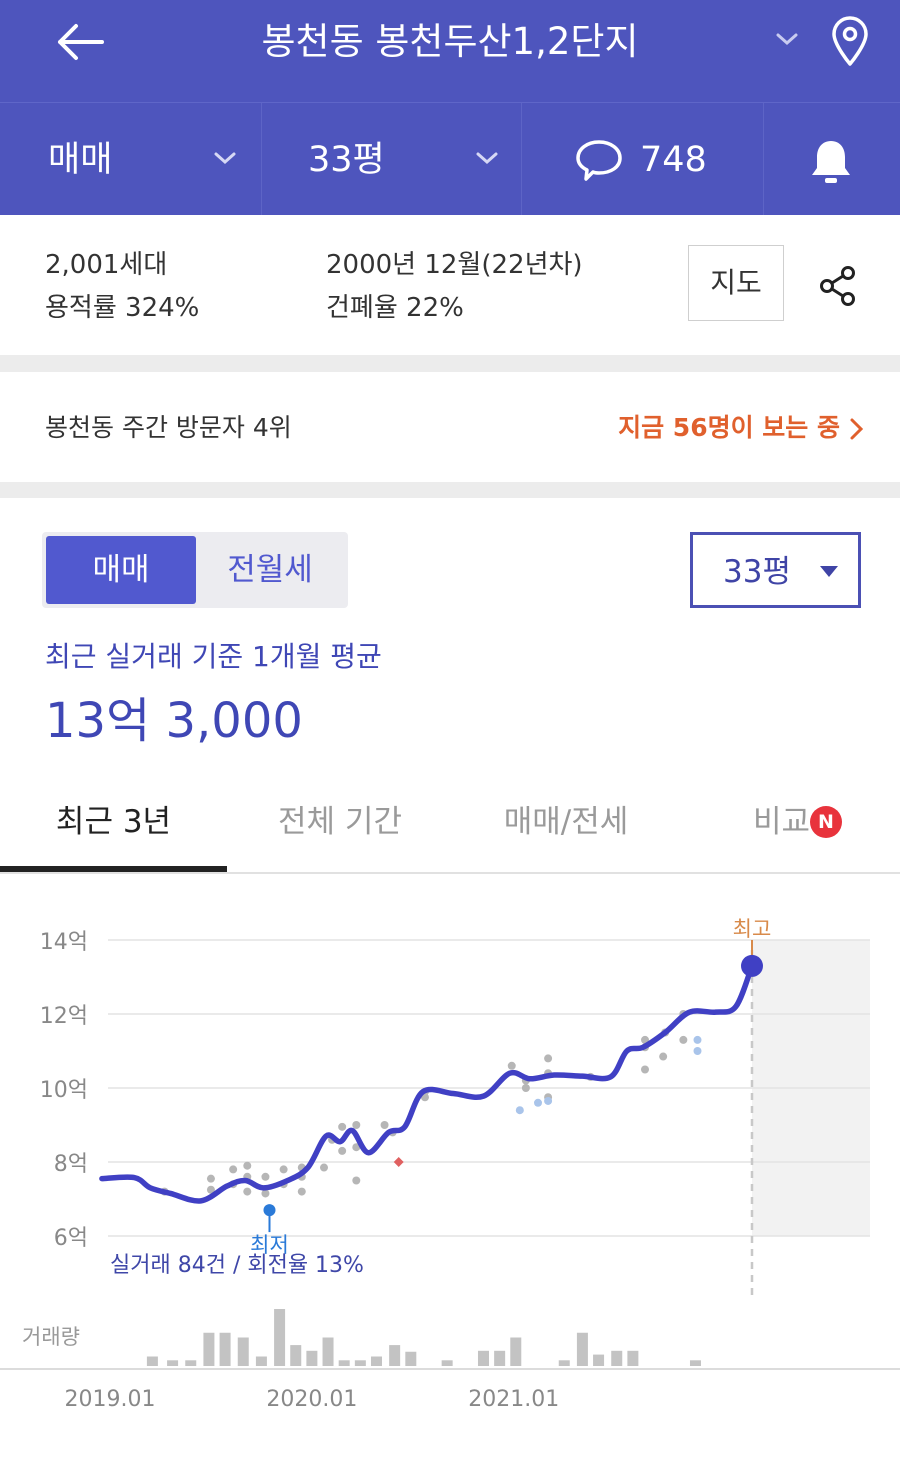  What do you see at coordinates (450, 827) in the screenshot?
I see `period-tabs: 최근 3년 전체 기간 매매/전세 비교` at bounding box center [450, 827].